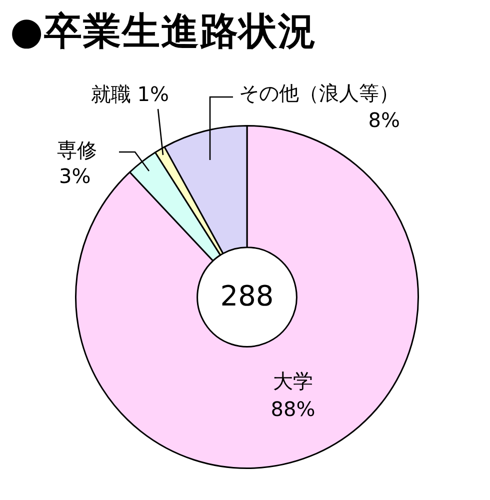 This screenshot has height=500, width=490. What do you see at coordinates (75, 176) in the screenshot?
I see `data-label: 3%` at bounding box center [75, 176].